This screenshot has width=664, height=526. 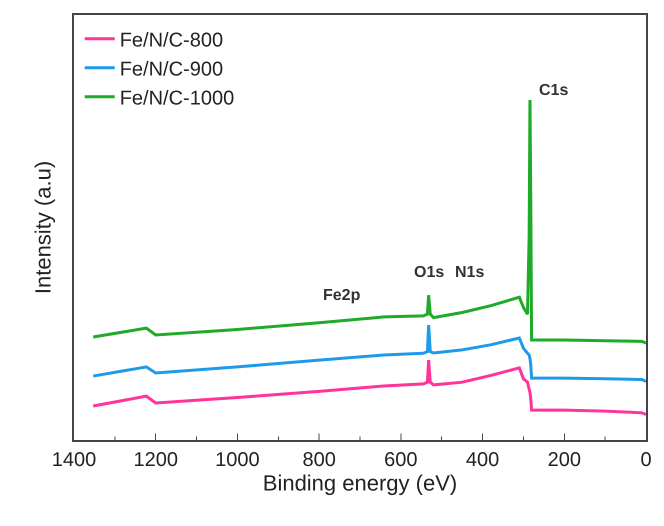 What do you see at coordinates (401, 459) in the screenshot?
I see `x-tick-label: 600` at bounding box center [401, 459].